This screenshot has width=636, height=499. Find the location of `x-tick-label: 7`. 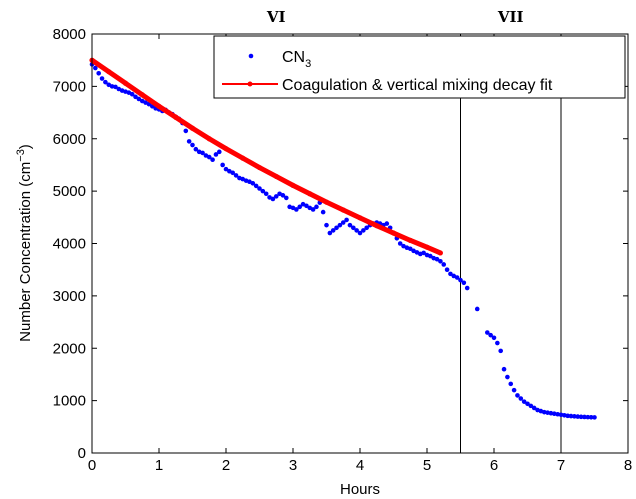

x-tick-label: 7 is located at coordinates (561, 465).